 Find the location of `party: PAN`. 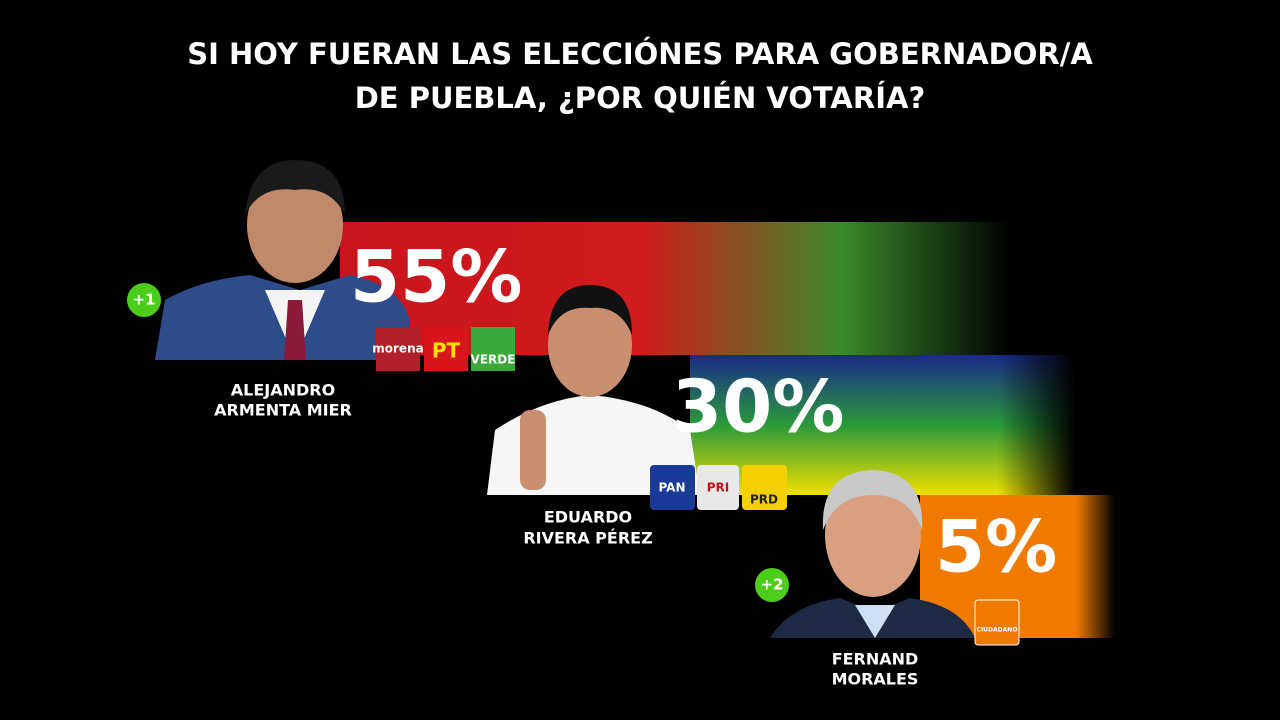

party: PAN is located at coordinates (671, 488).